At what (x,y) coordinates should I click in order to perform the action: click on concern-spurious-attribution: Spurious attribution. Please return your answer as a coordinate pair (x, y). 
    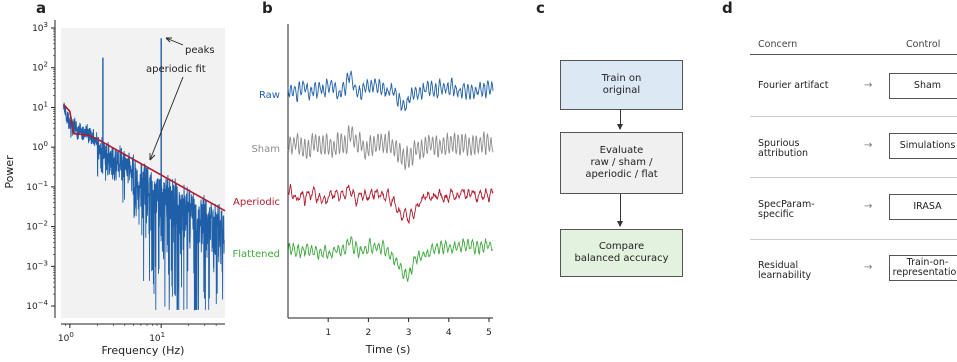
    Looking at the image, I should click on (783, 149).